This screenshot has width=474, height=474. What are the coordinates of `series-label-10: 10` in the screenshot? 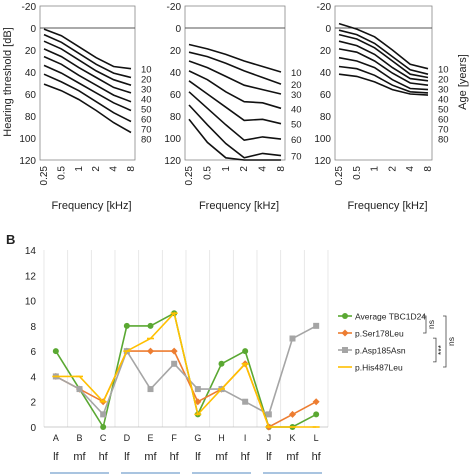 It's located at (146, 70).